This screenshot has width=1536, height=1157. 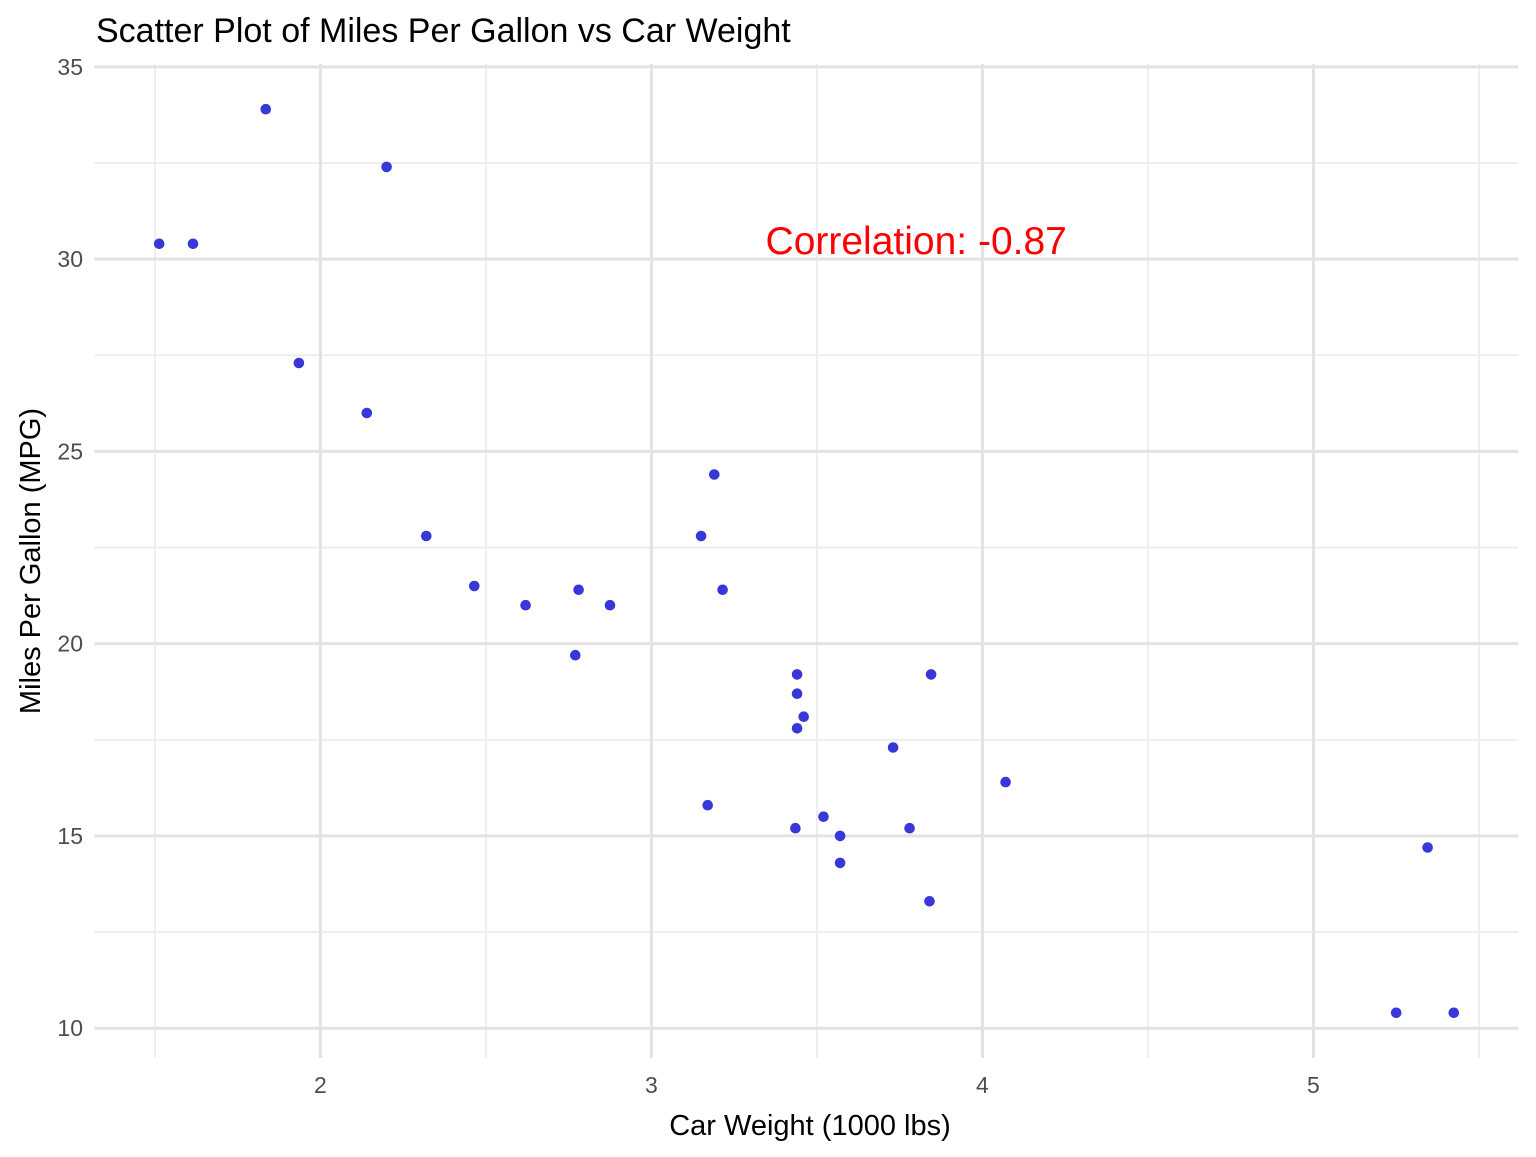 What do you see at coordinates (982, 1085) in the screenshot?
I see `x-tick-label: 4` at bounding box center [982, 1085].